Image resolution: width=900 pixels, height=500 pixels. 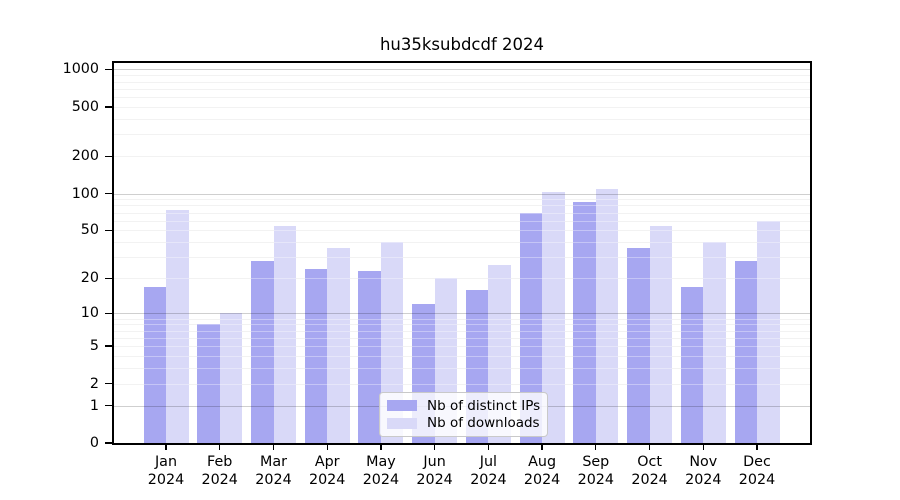 I want to click on y-tick-label: 20, so click(x=89, y=278).